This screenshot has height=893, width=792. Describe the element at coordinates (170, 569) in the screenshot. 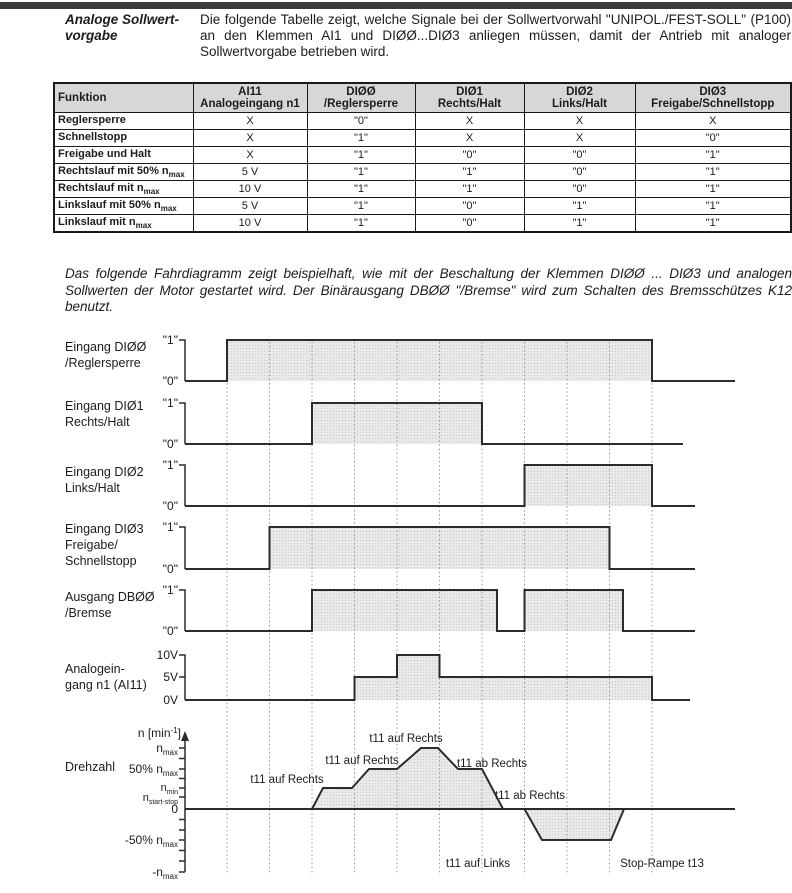

I see `di03-low-label: "0"` at that location.